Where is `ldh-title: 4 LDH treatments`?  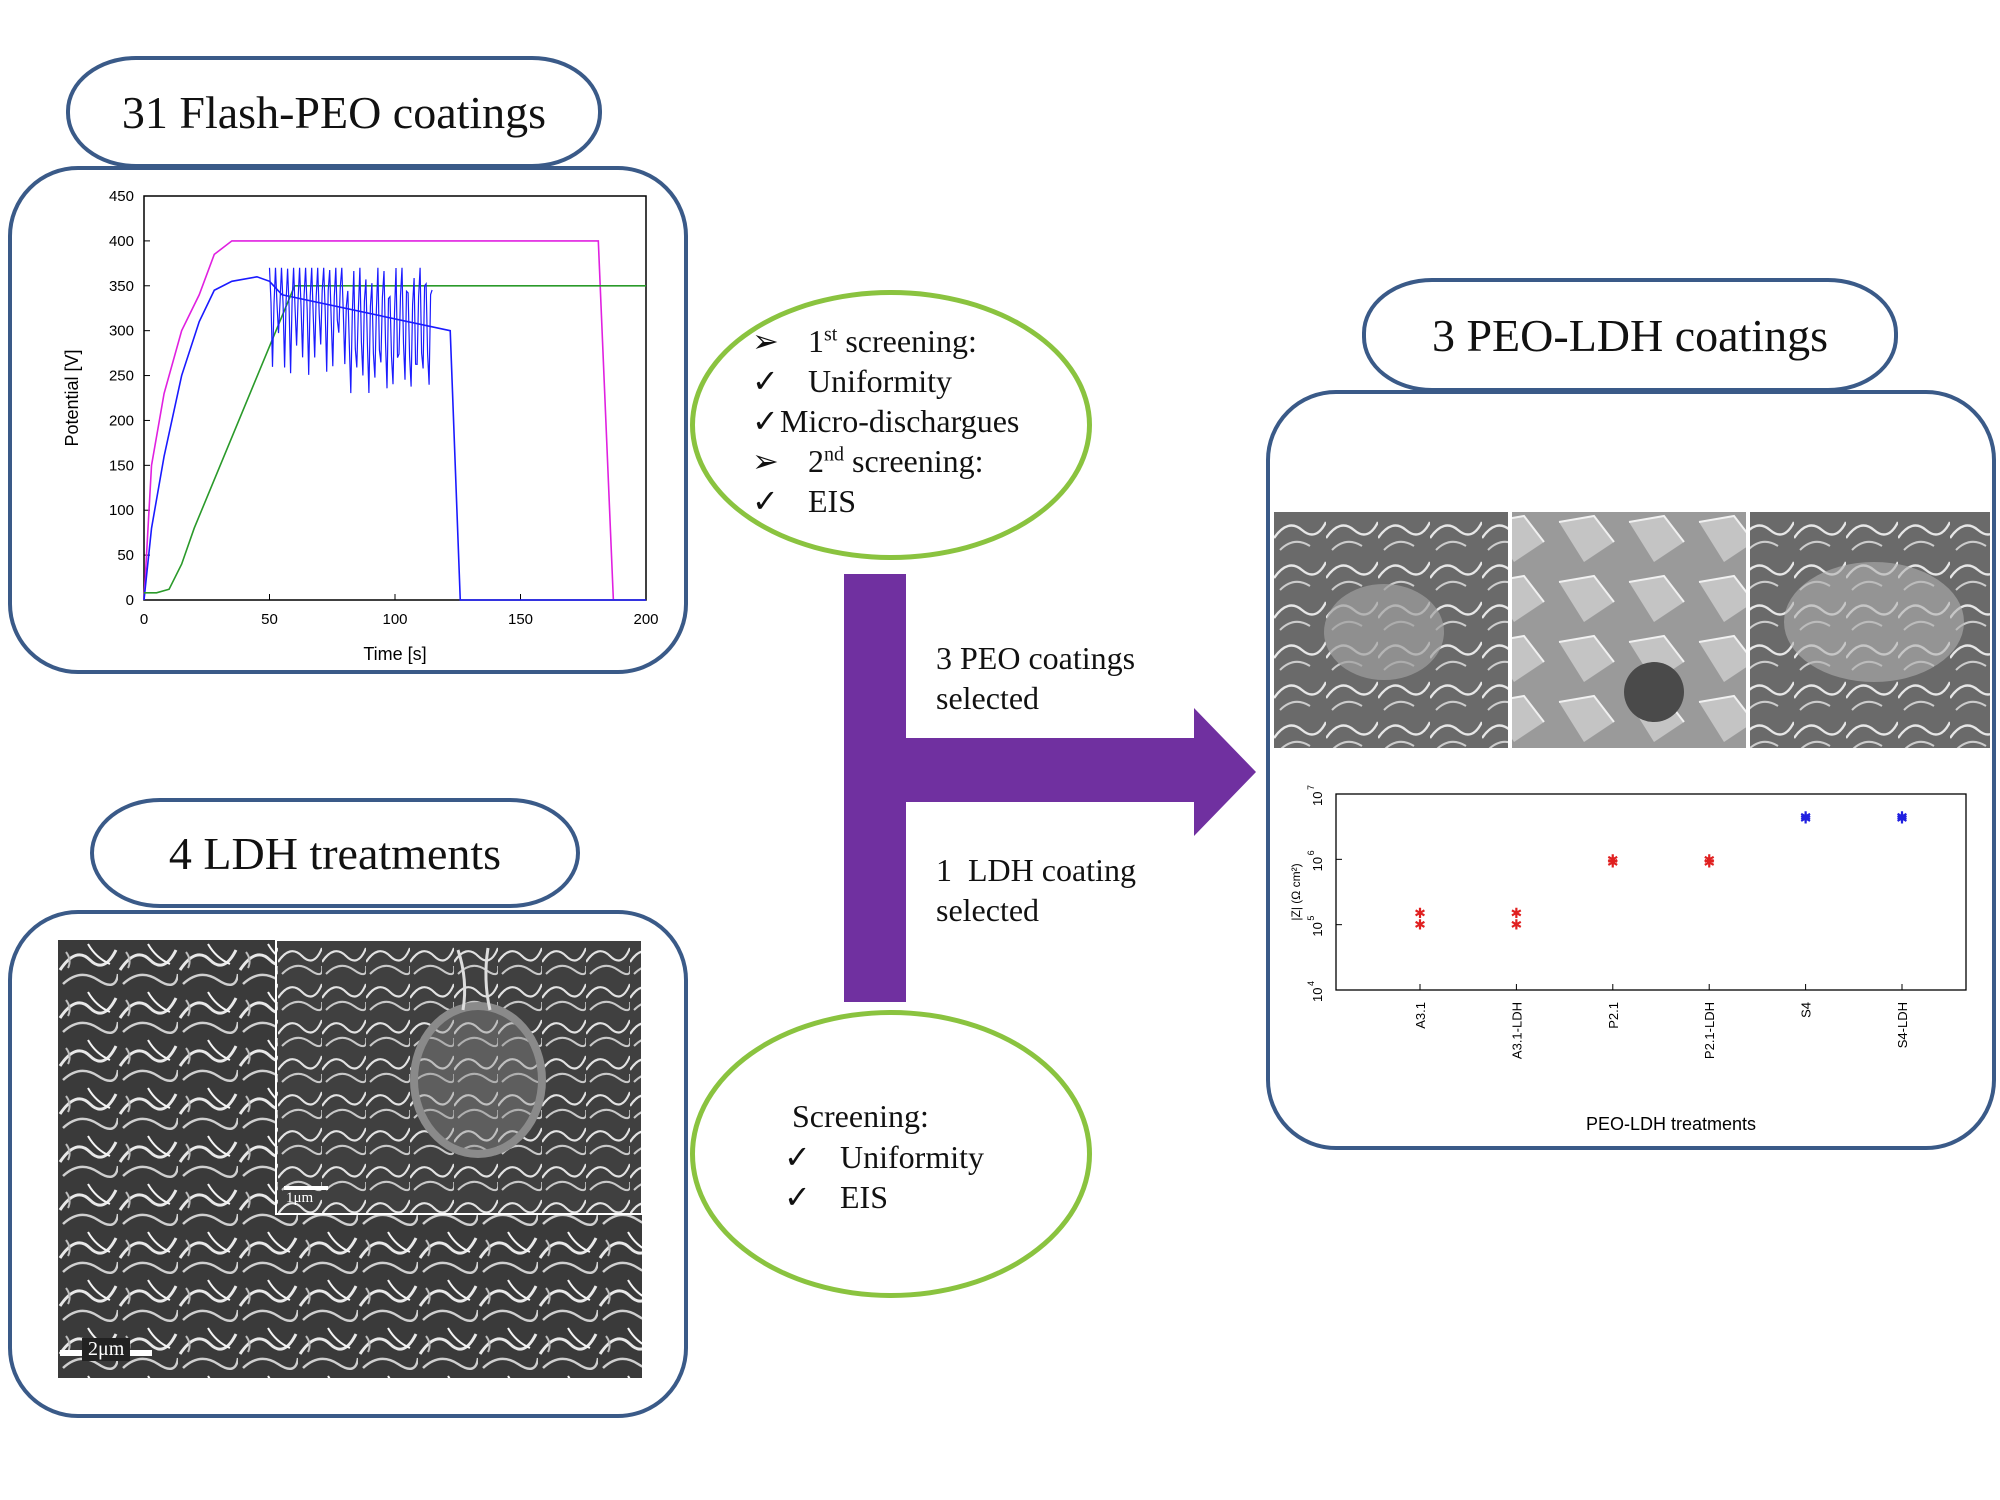 ldh-title: 4 LDH treatments is located at coordinates (335, 853).